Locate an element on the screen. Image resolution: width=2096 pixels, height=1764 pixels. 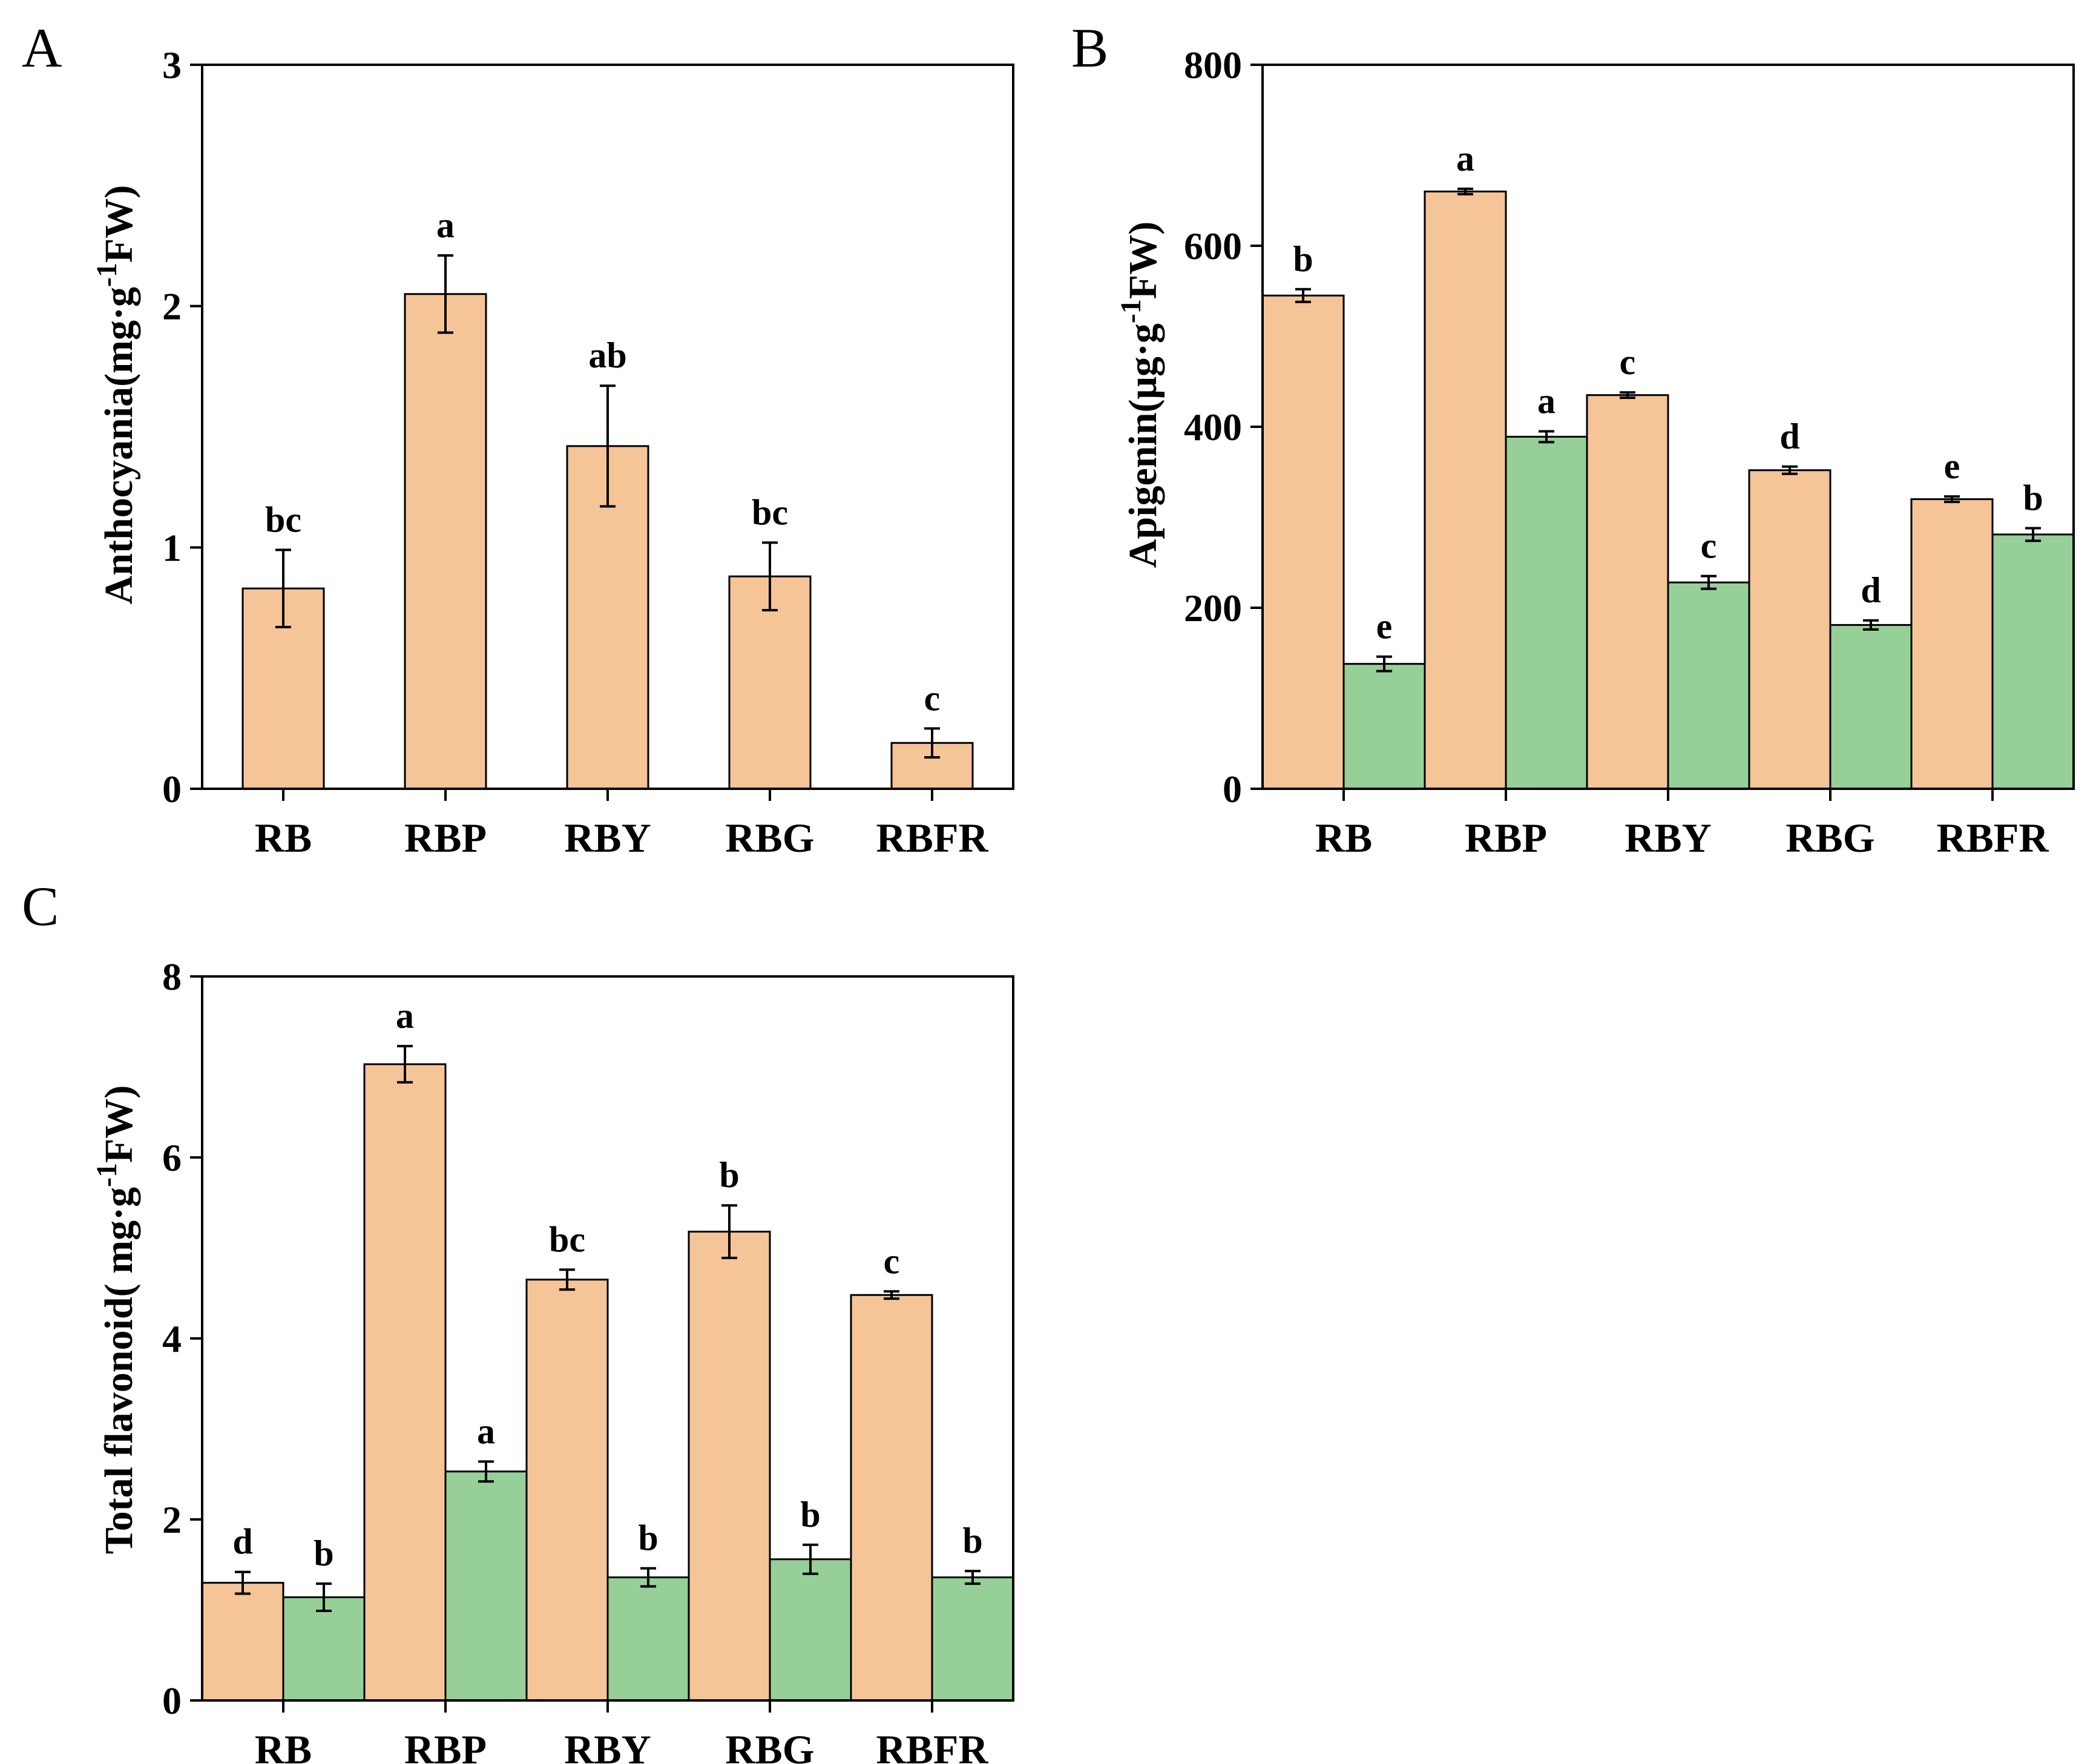
panel-c-ytick-label-1: 2 is located at coordinates (172, 1519).